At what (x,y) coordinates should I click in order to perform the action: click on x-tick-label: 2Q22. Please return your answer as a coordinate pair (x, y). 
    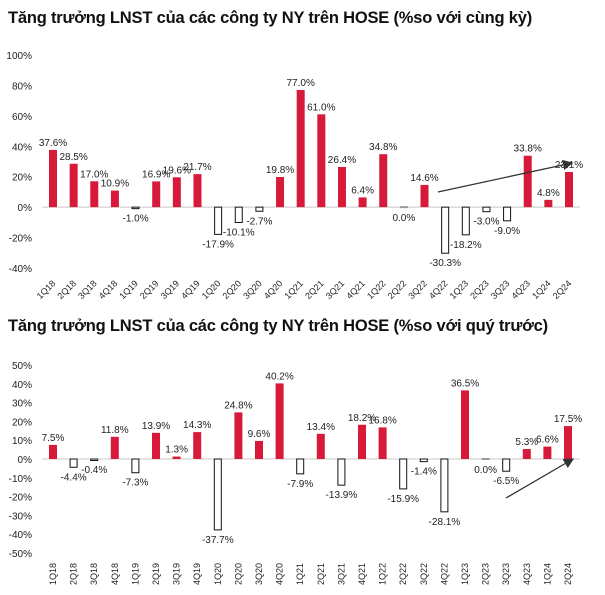
    Looking at the image, I should click on (397, 289).